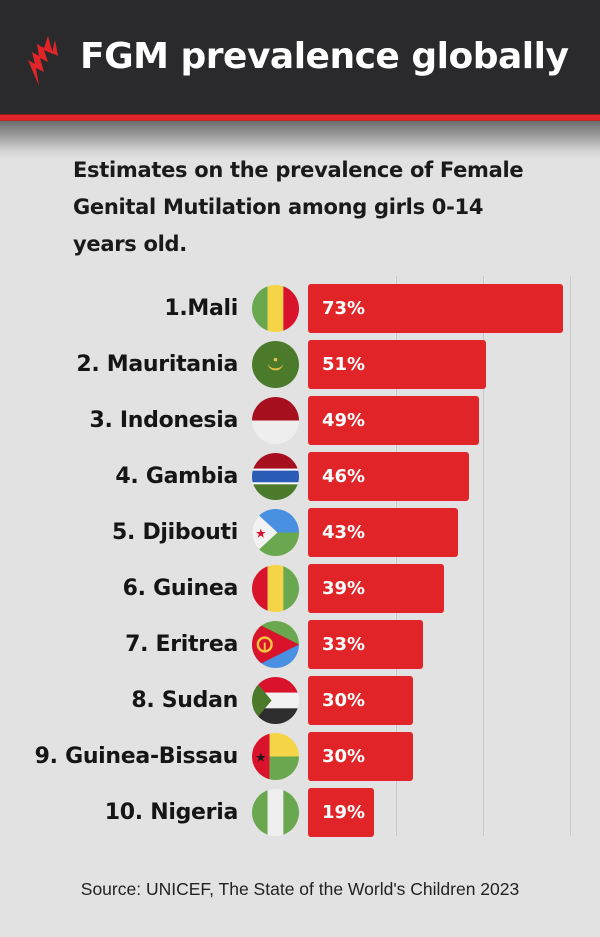 Image resolution: width=600 pixels, height=937 pixels. What do you see at coordinates (136, 756) in the screenshot?
I see `country-label: 9. Guinea-Bissau` at bounding box center [136, 756].